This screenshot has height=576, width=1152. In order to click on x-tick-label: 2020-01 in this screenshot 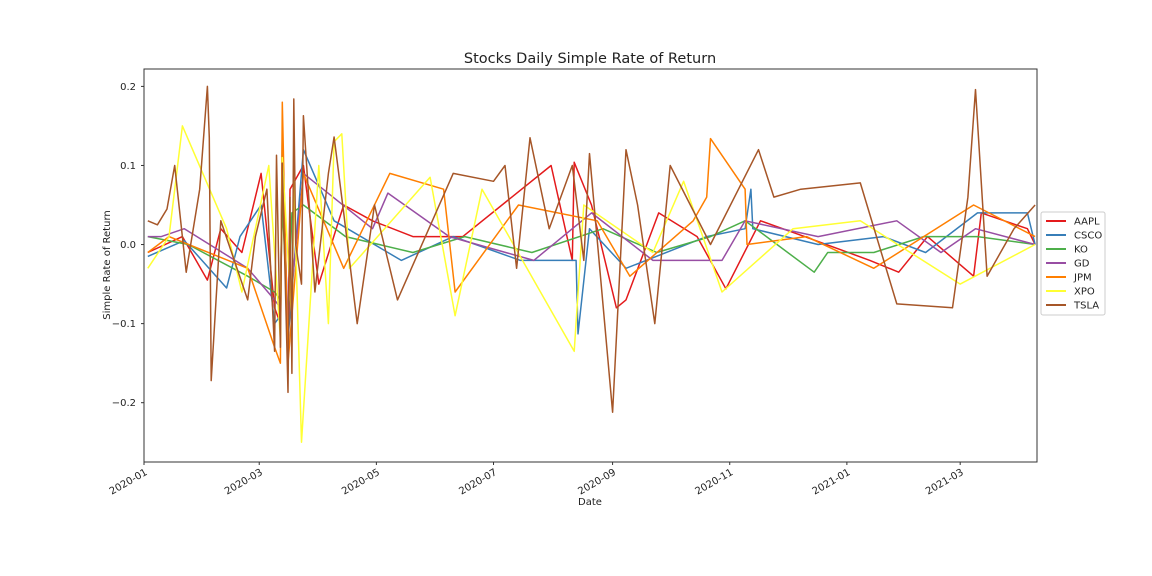, I will do `click(129, 482)`.